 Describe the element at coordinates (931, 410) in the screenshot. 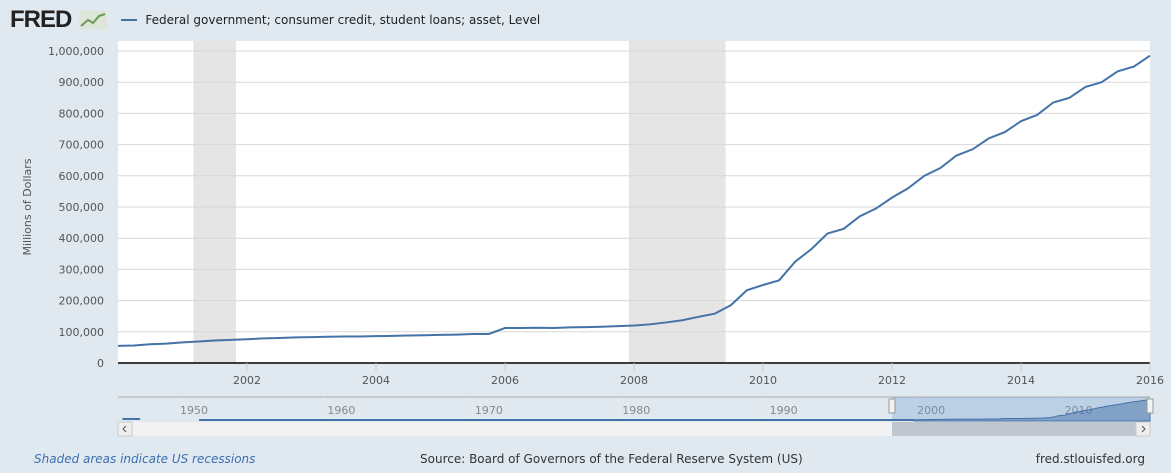

I see `navigator-tick-label: 2000` at that location.